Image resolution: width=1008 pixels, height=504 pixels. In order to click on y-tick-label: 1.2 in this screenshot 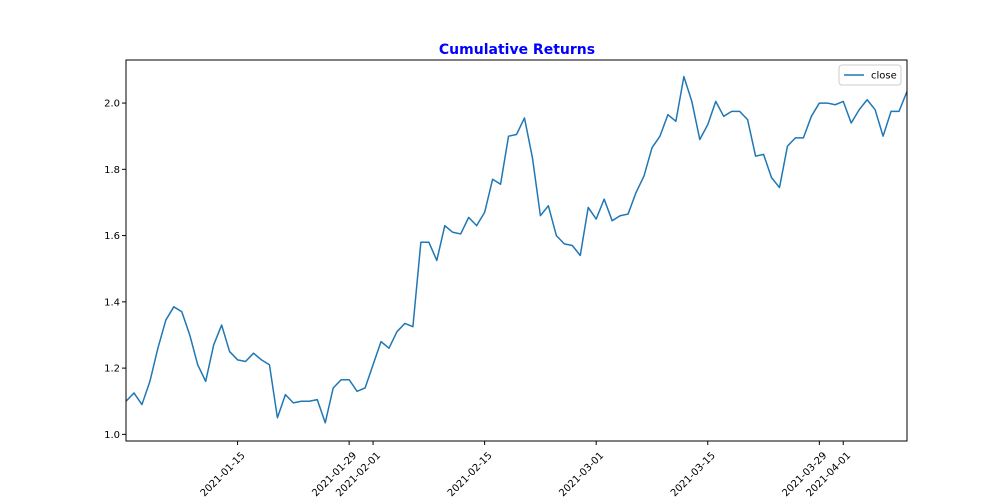, I will do `click(112, 369)`.